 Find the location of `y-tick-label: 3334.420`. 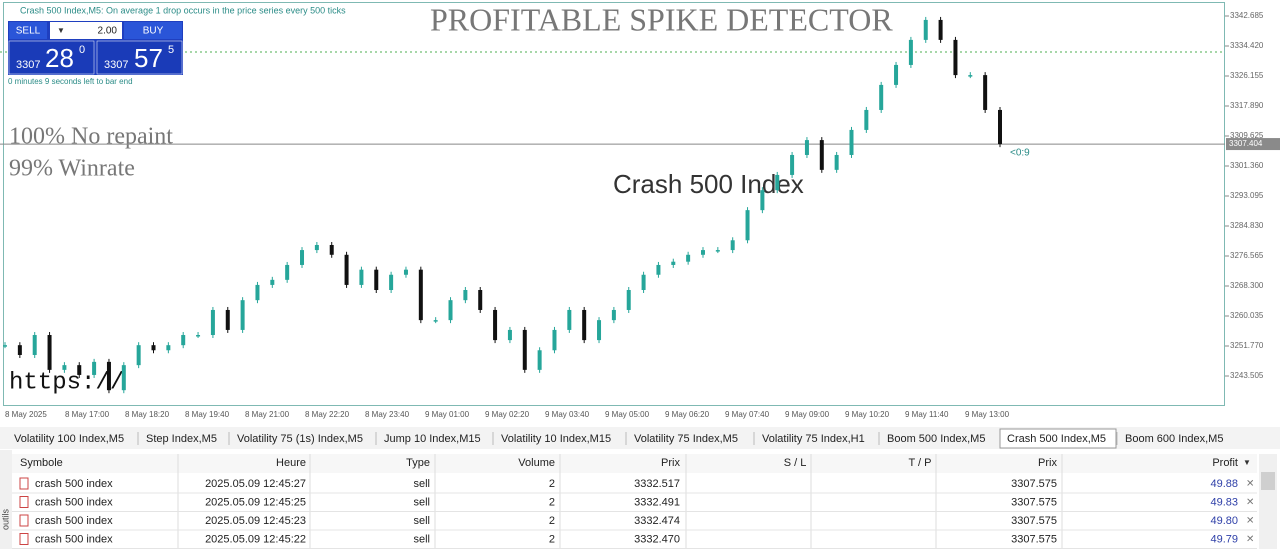

y-tick-label: 3334.420 is located at coordinates (1247, 45).